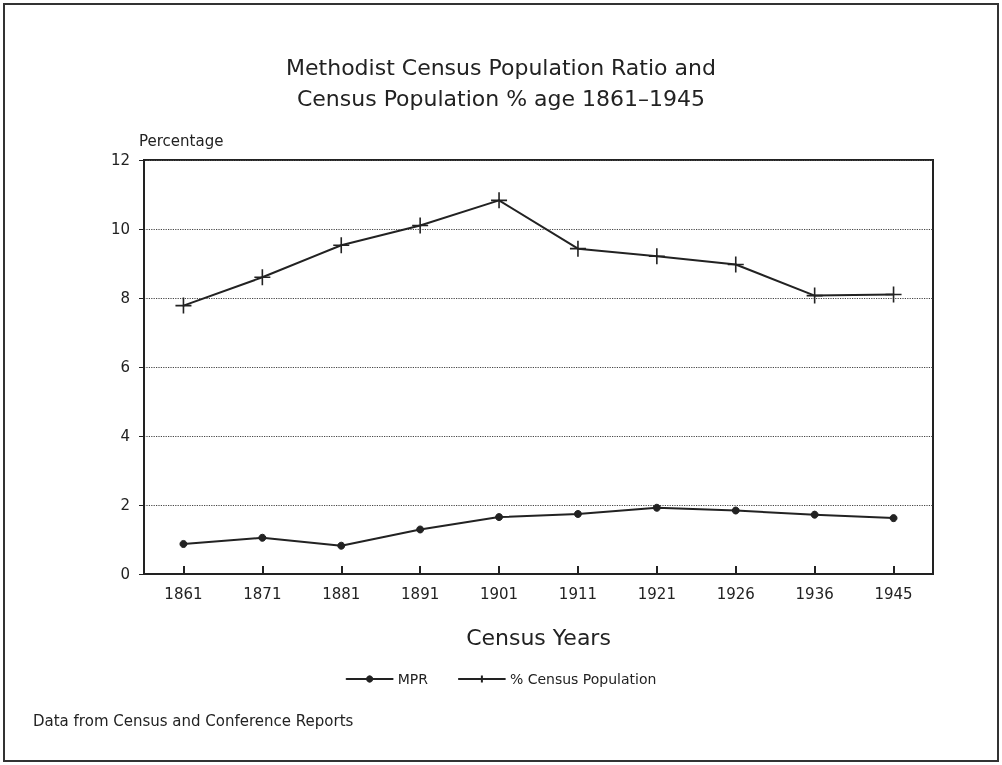 This screenshot has width=1002, height=765. What do you see at coordinates (499, 593) in the screenshot?
I see `x-tick-label: 1901` at bounding box center [499, 593].